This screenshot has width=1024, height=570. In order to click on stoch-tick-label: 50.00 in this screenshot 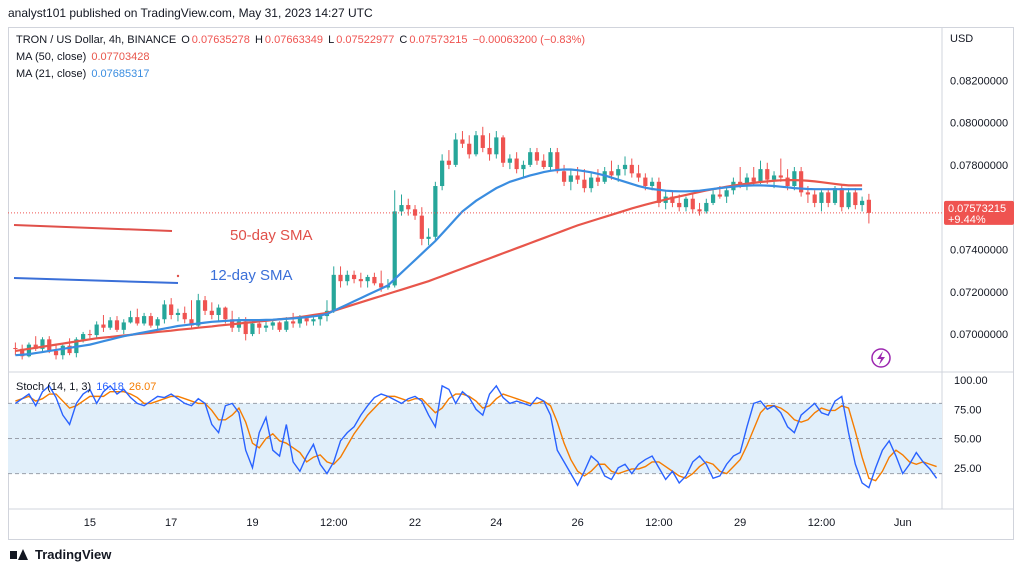, I will do `click(968, 440)`.